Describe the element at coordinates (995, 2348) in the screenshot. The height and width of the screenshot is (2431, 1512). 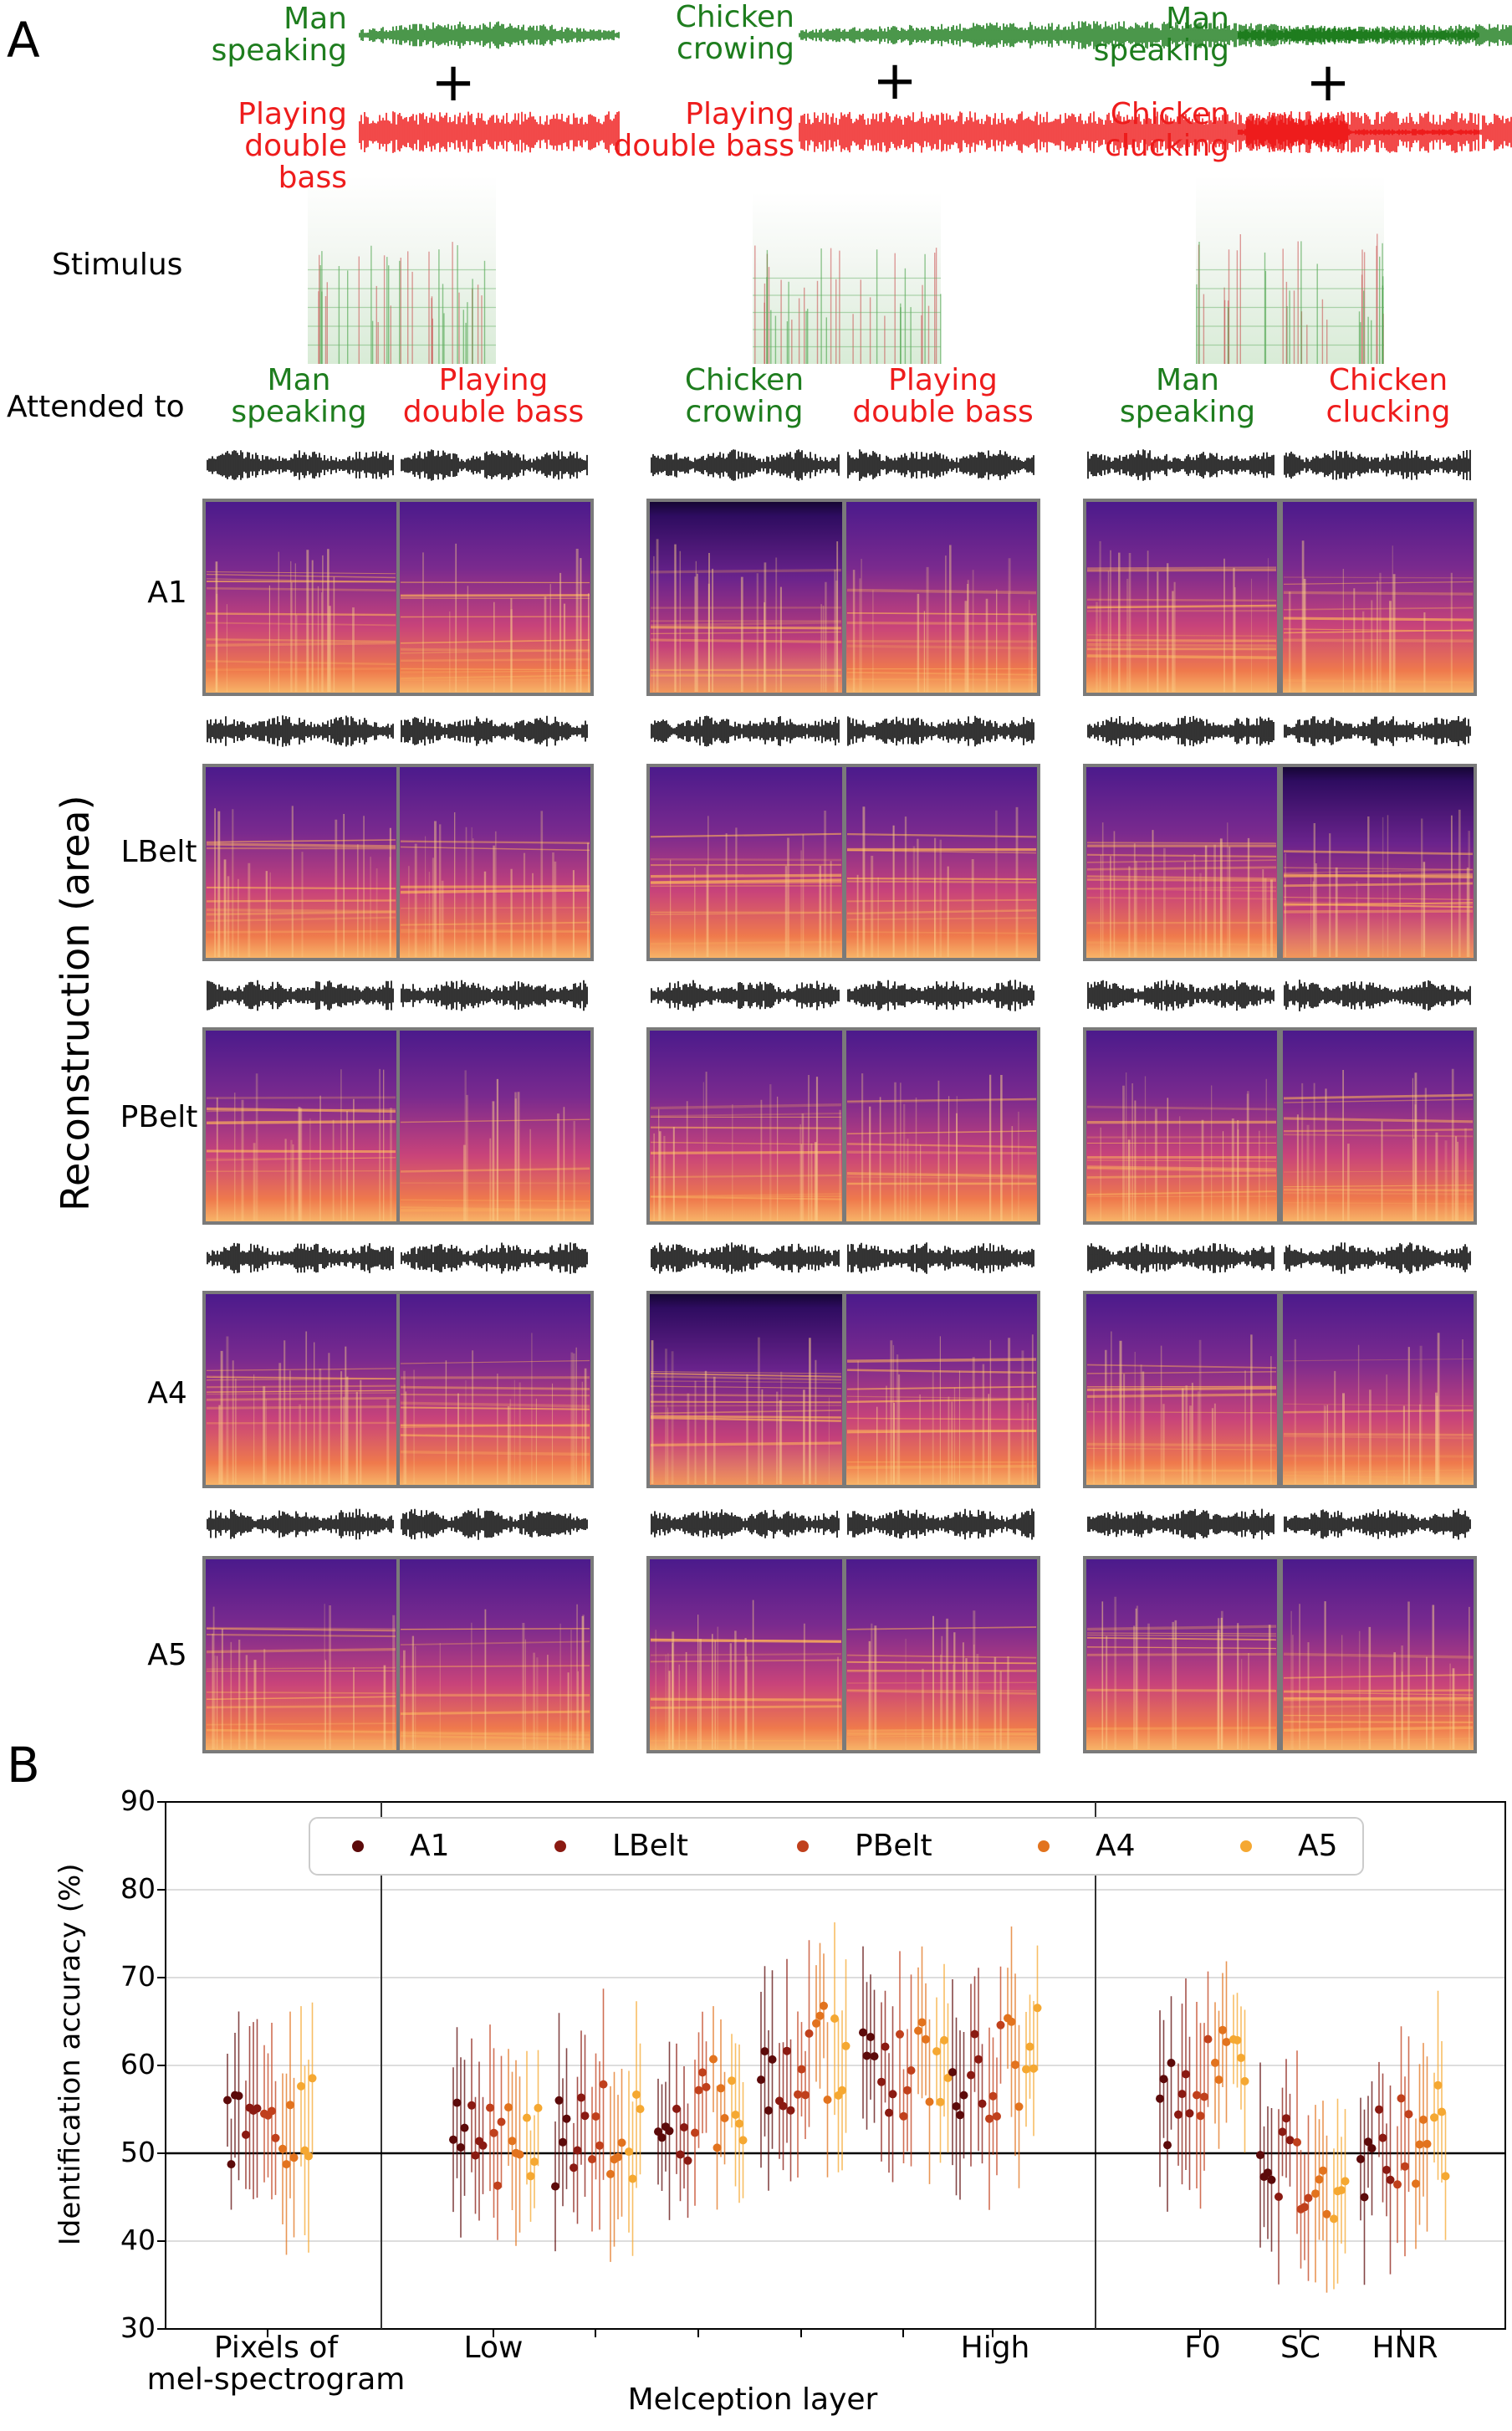
I see `xtick-high: High` at that location.